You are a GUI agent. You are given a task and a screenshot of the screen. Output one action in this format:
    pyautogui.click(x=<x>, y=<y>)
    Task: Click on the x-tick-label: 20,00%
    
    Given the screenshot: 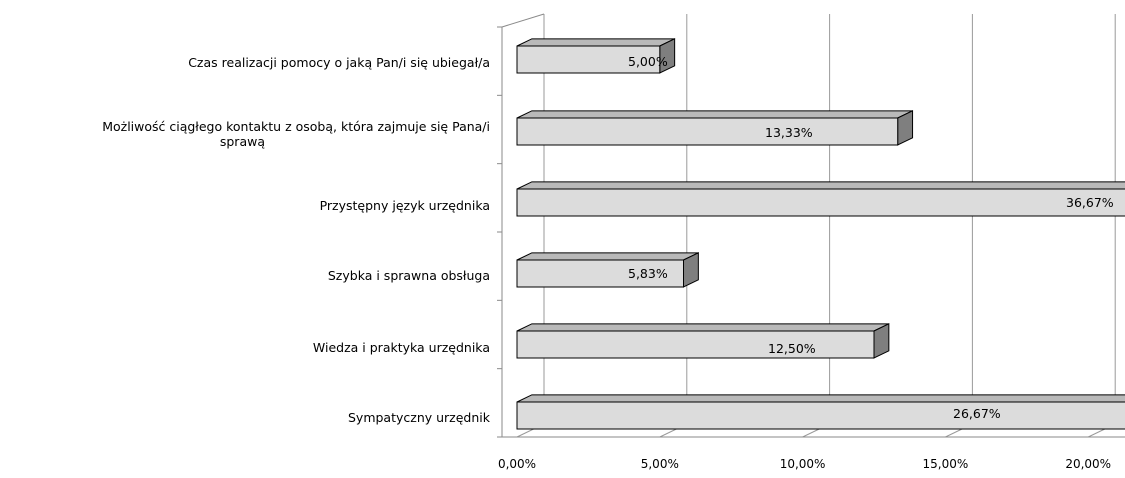 What is the action you would take?
    pyautogui.click(x=1088, y=464)
    